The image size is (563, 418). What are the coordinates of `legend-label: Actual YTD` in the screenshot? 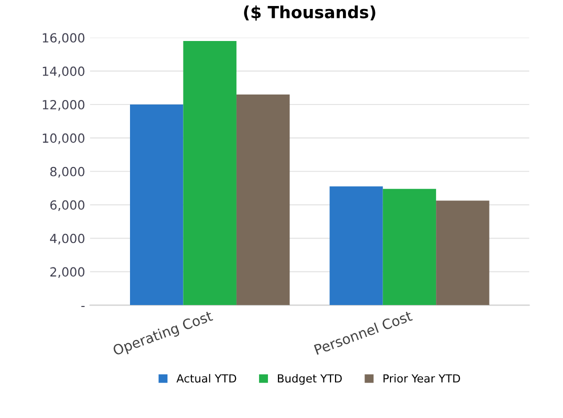 It's located at (206, 378).